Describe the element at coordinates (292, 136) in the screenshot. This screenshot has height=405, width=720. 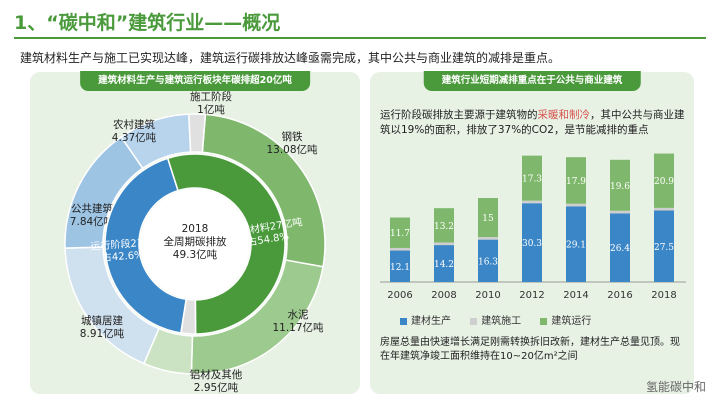
I see `outer-label-name-0: 钢铁` at that location.